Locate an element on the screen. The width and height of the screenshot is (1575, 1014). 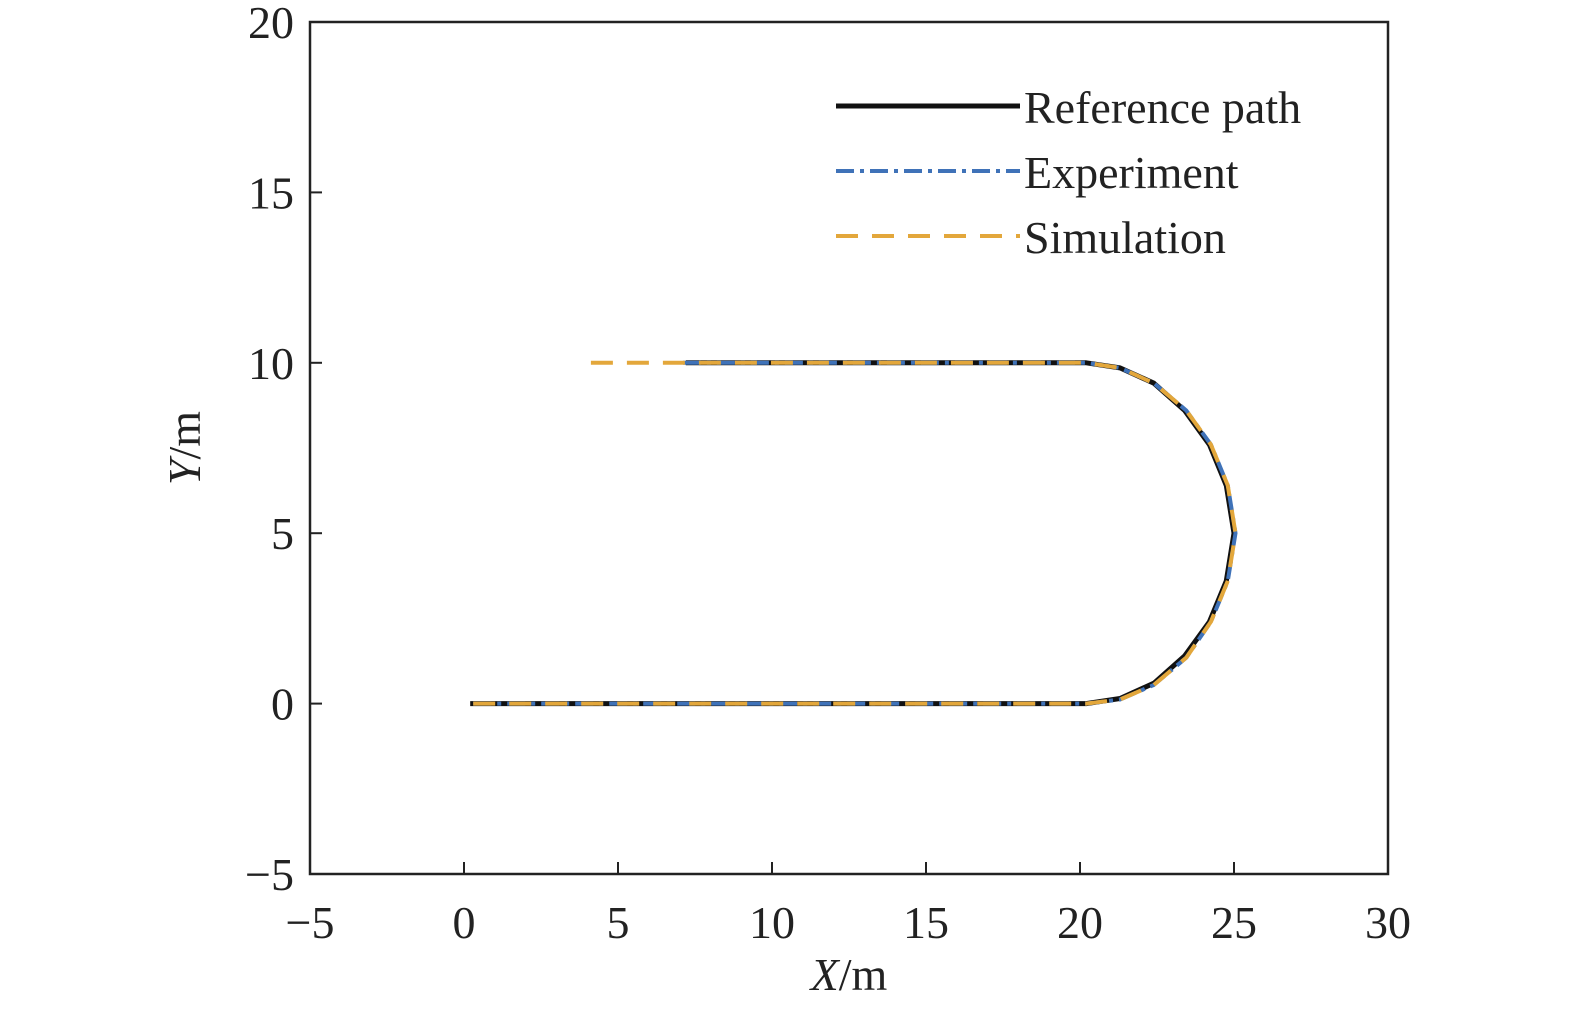
x-axis: −5 0 5 10 15 20 25 30 is located at coordinates (848, 905).